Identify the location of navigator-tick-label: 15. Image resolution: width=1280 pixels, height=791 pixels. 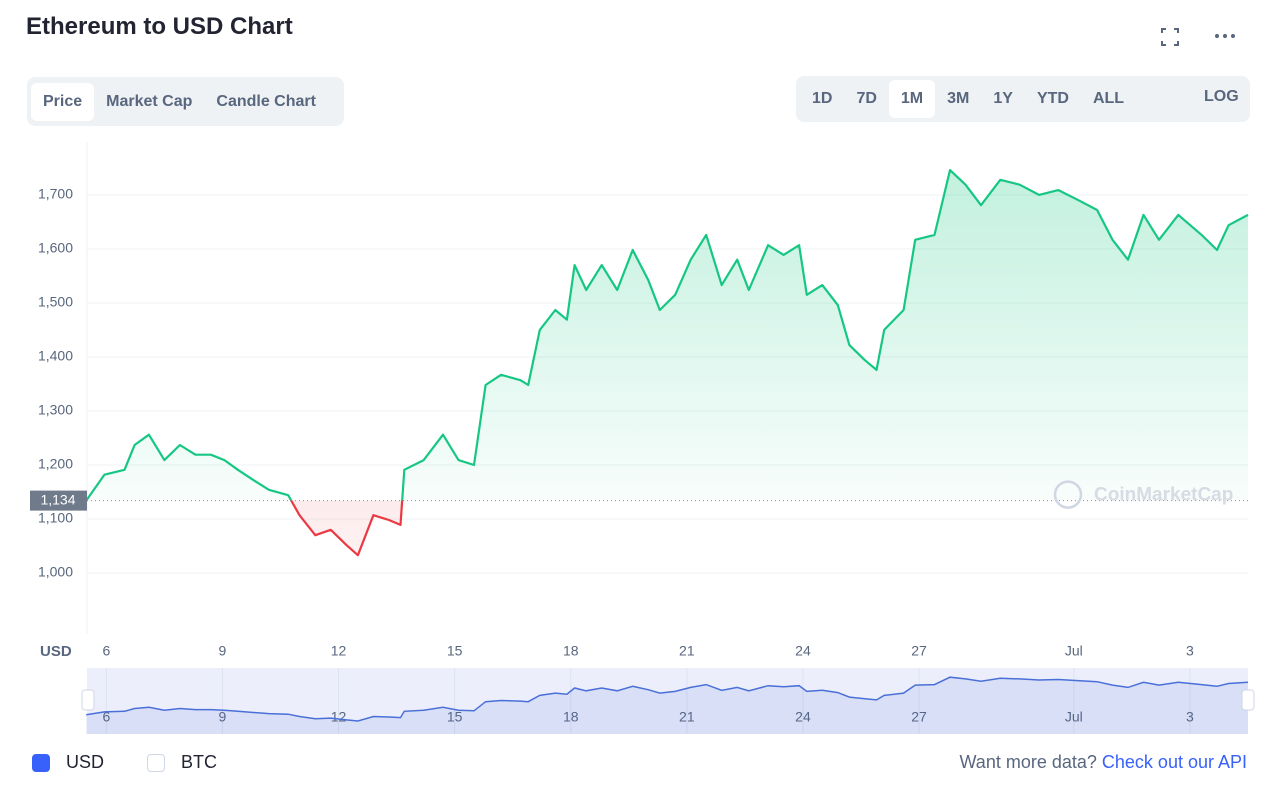
(455, 717).